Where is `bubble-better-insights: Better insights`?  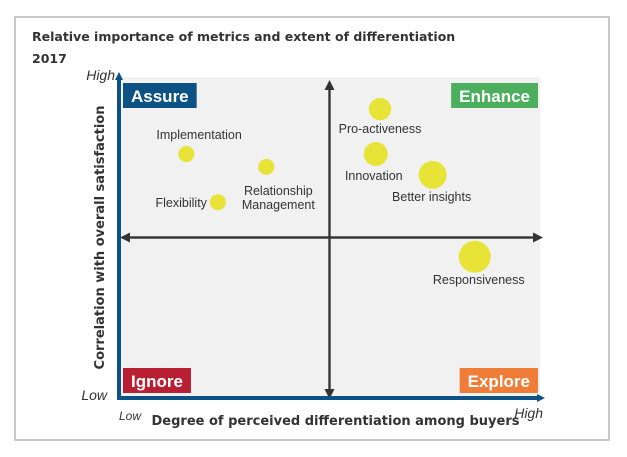 bubble-better-insights: Better insights is located at coordinates (431, 182).